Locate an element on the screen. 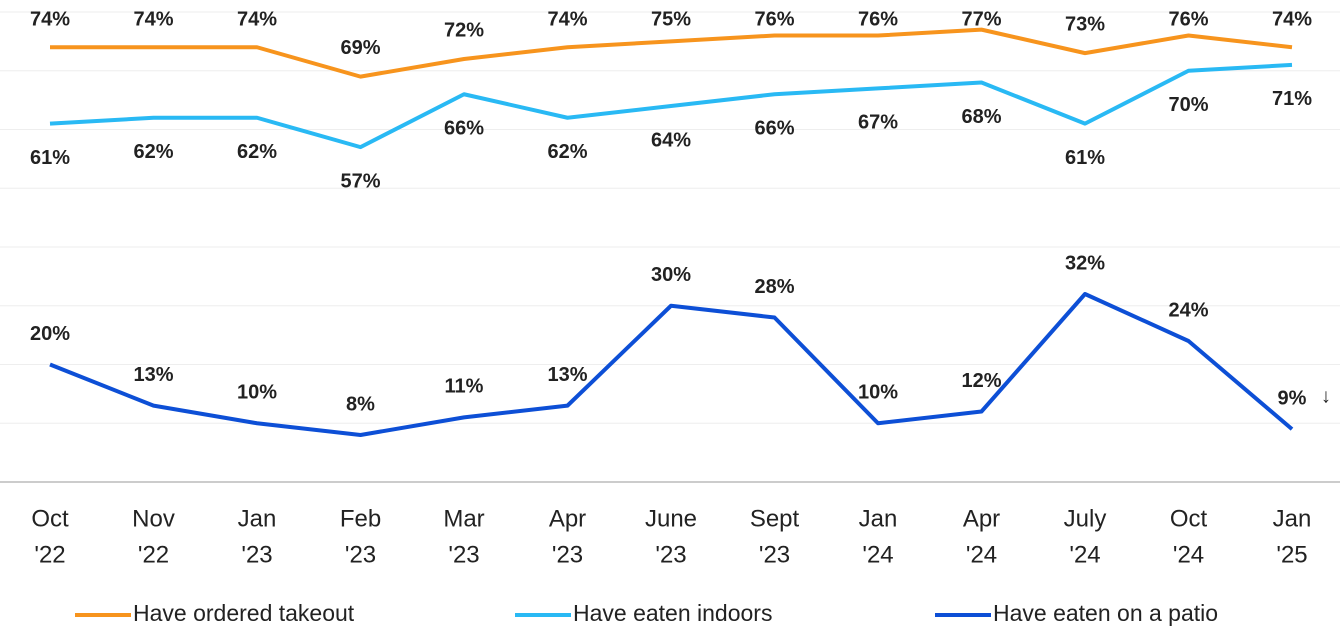 Image resolution: width=1340 pixels, height=631 pixels. data-label: 9% is located at coordinates (1292, 398).